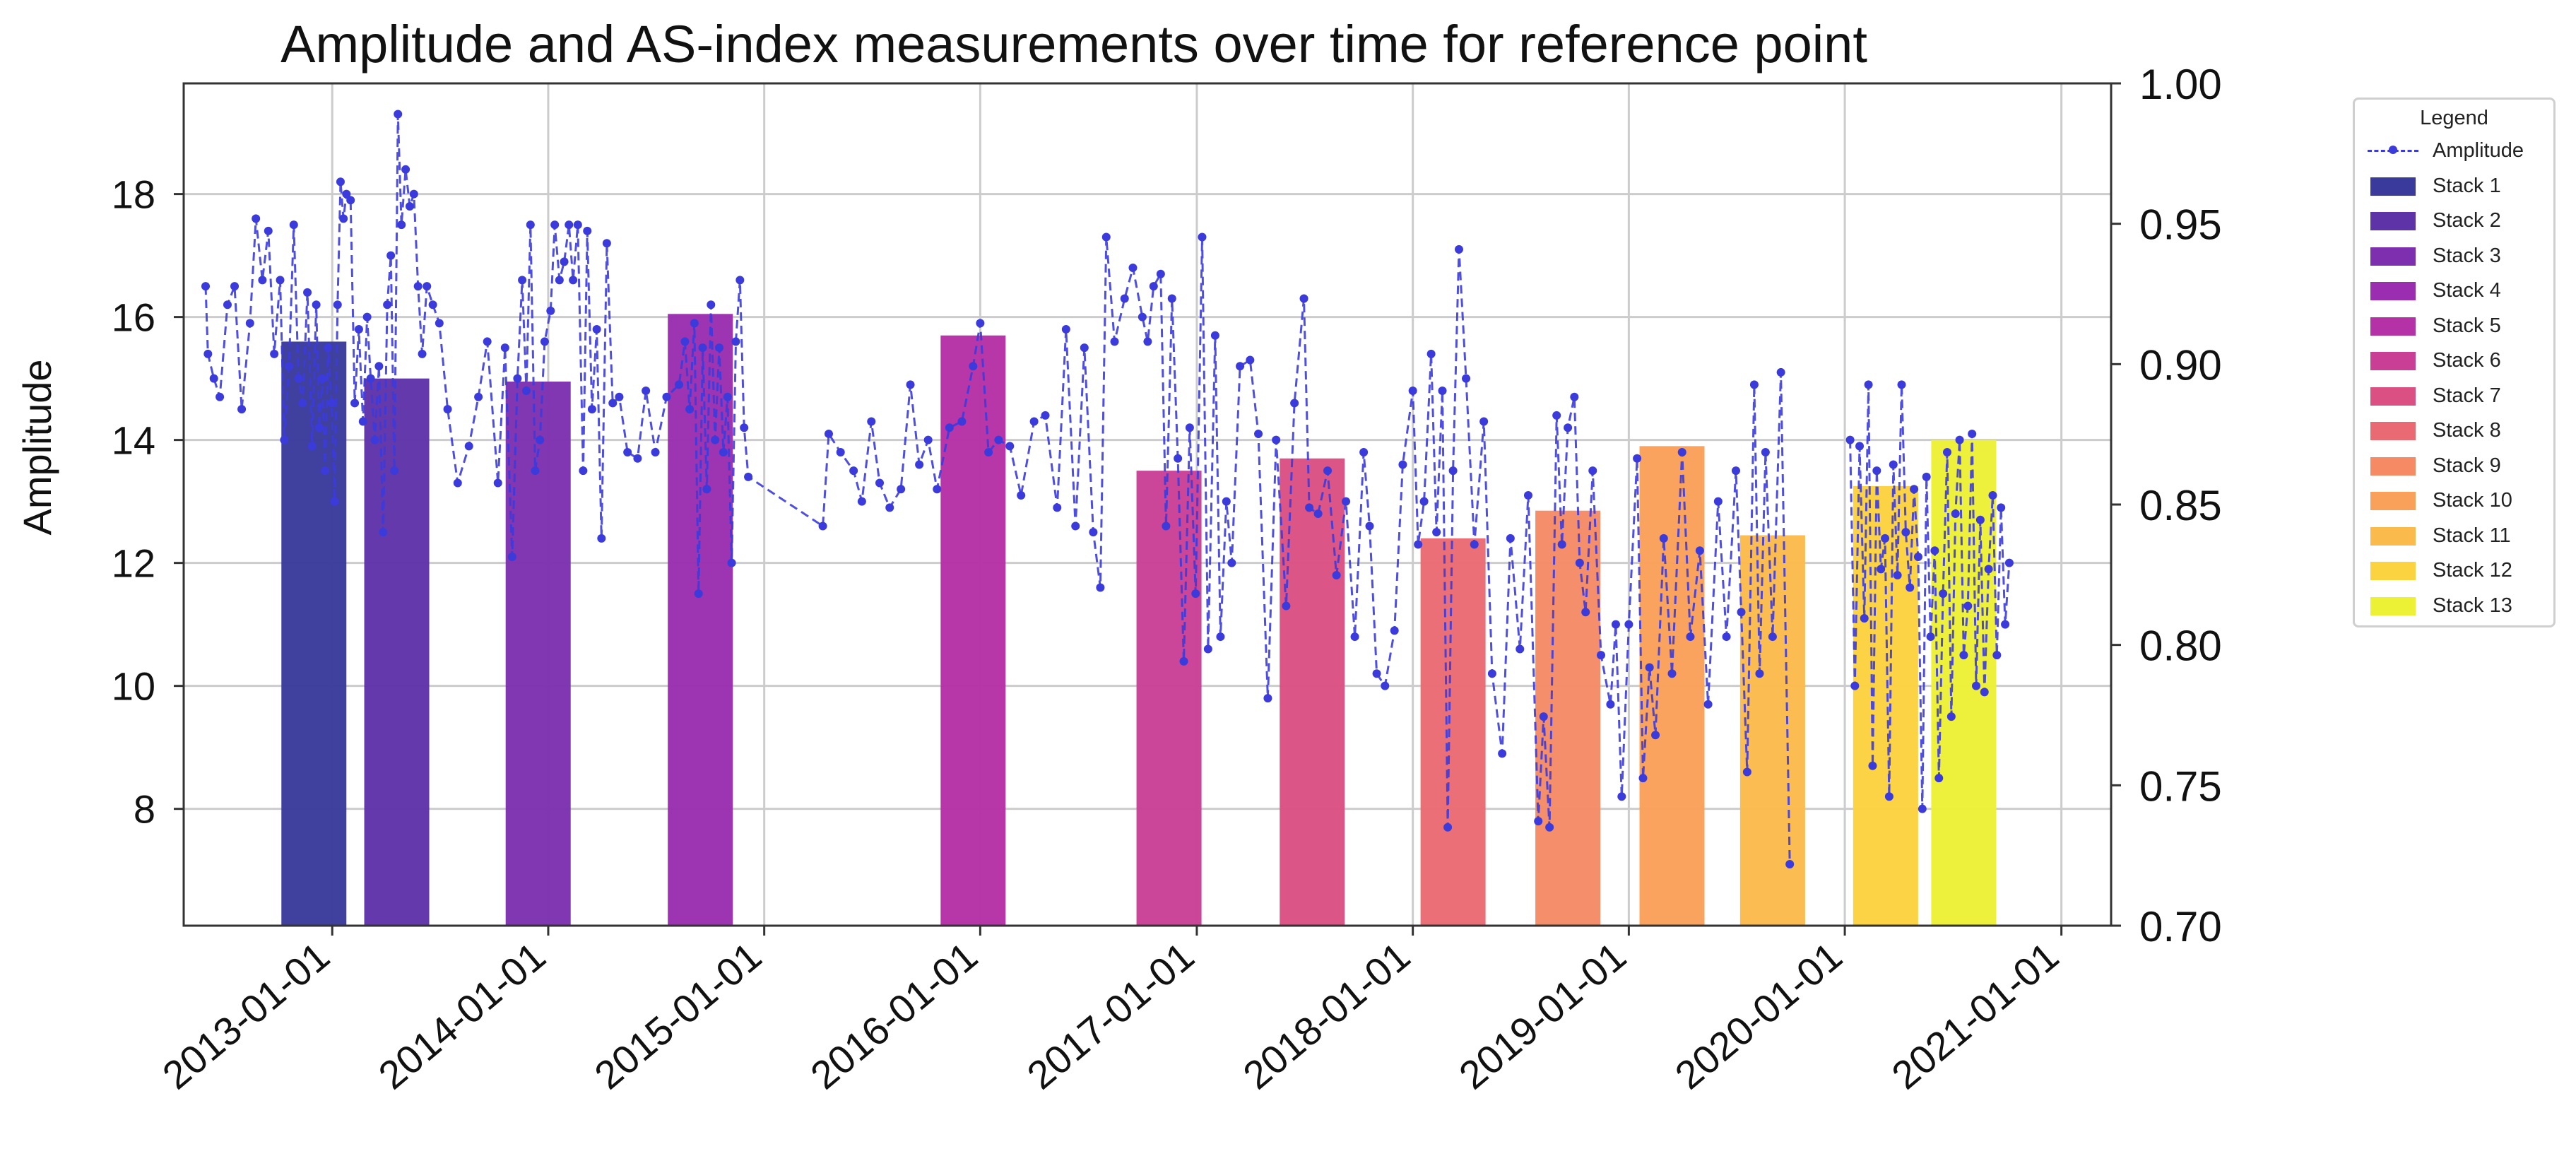  I want to click on legend-label: Stack 12, so click(2472, 570).